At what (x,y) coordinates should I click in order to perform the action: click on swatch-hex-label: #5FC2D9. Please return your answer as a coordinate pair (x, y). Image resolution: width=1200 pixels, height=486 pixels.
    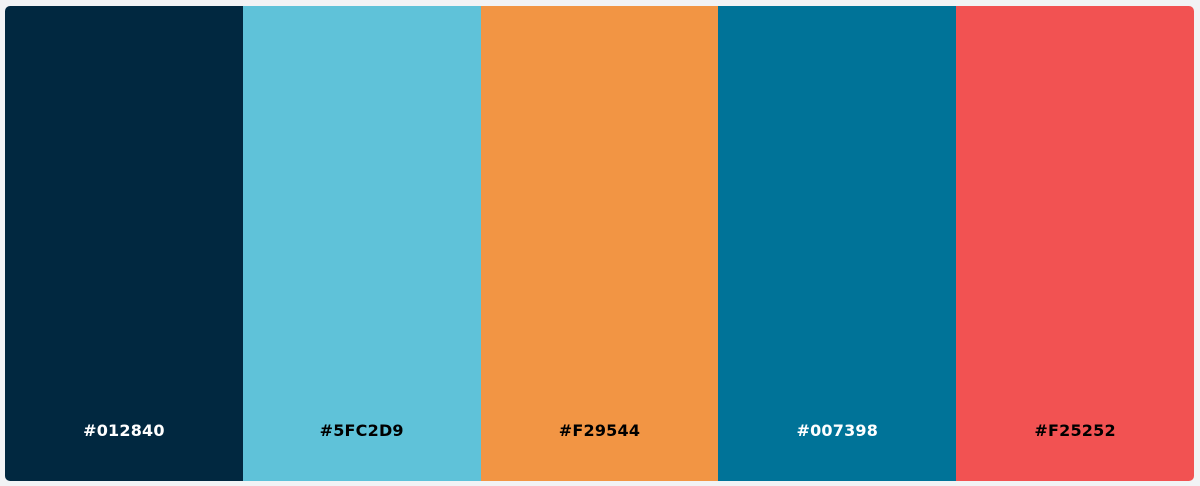
    Looking at the image, I should click on (361, 430).